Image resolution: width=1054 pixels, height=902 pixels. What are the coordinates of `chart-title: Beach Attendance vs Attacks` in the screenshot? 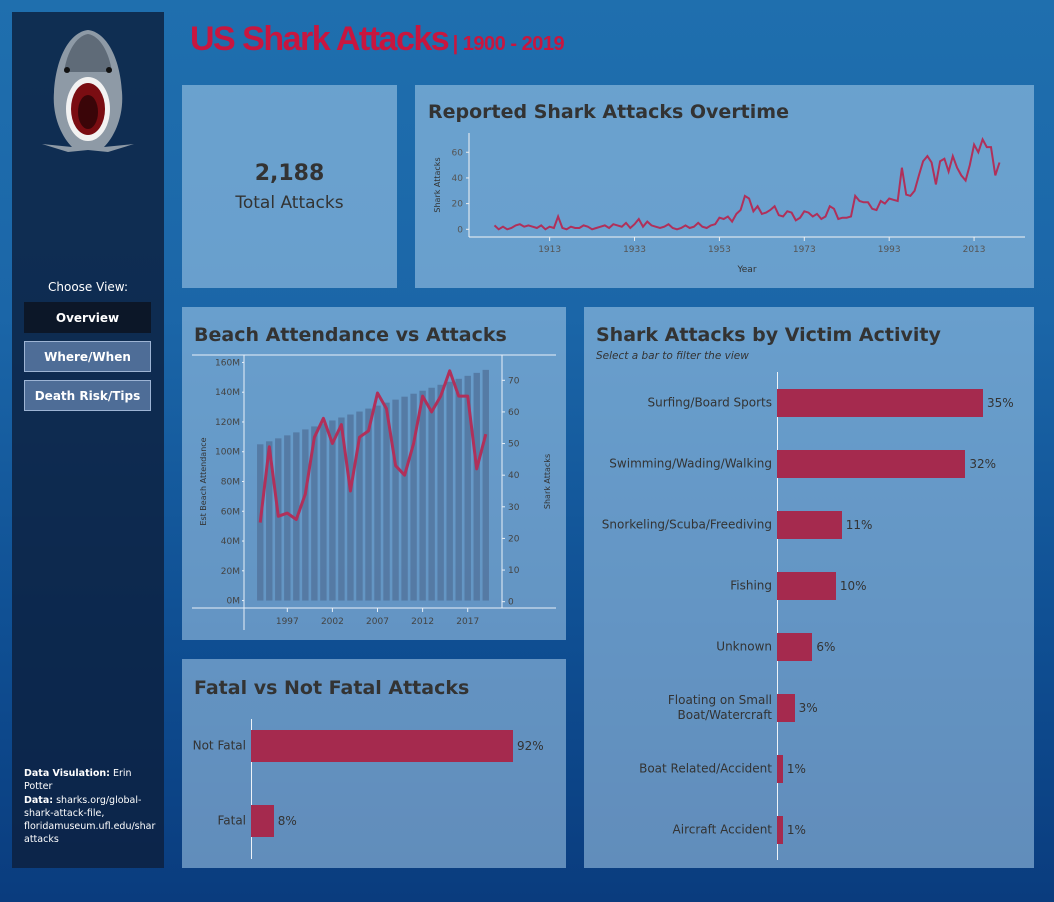 It's located at (350, 335).